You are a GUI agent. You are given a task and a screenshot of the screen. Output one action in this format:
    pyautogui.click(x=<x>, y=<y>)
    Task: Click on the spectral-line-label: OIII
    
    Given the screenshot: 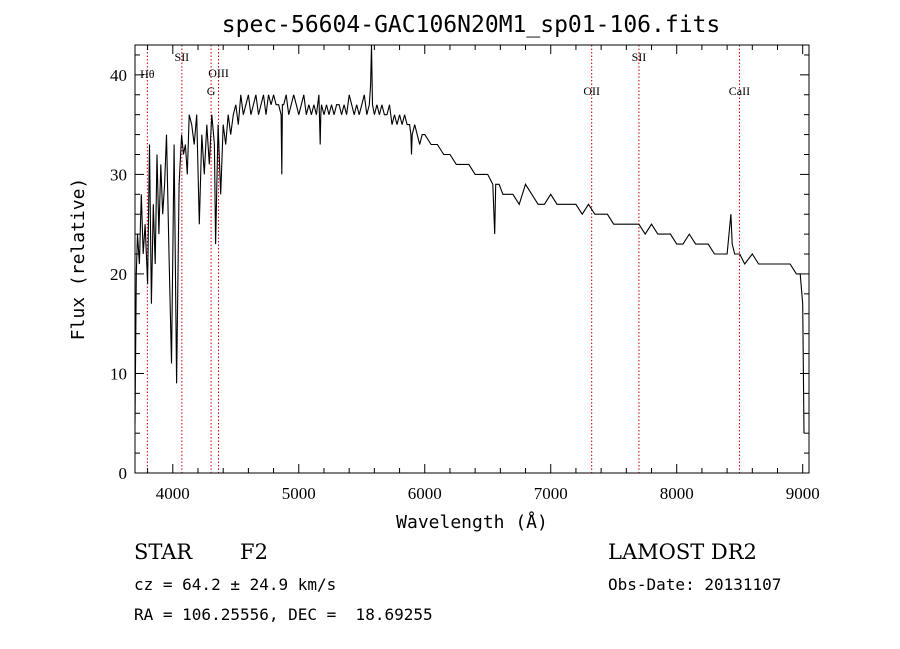 What is the action you would take?
    pyautogui.click(x=218, y=73)
    